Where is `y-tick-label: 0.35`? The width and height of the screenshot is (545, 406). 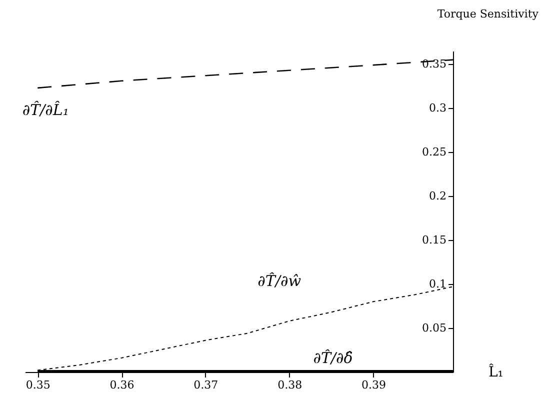 y-tick-label: 0.35 is located at coordinates (434, 64).